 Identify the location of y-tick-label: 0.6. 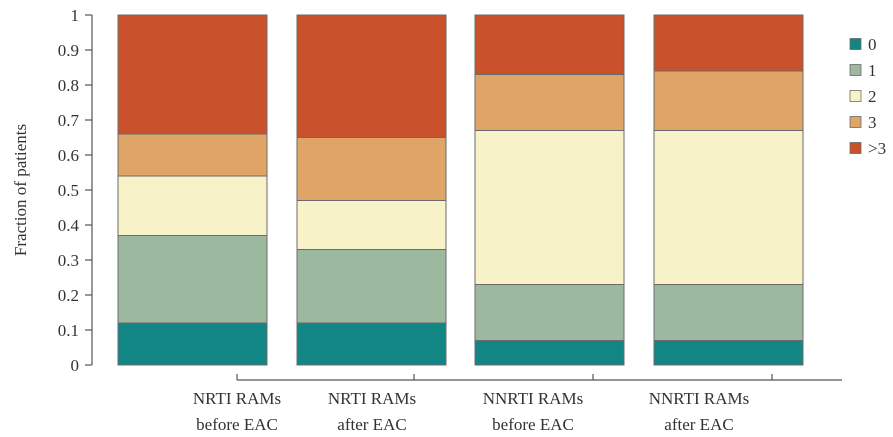
(68, 155).